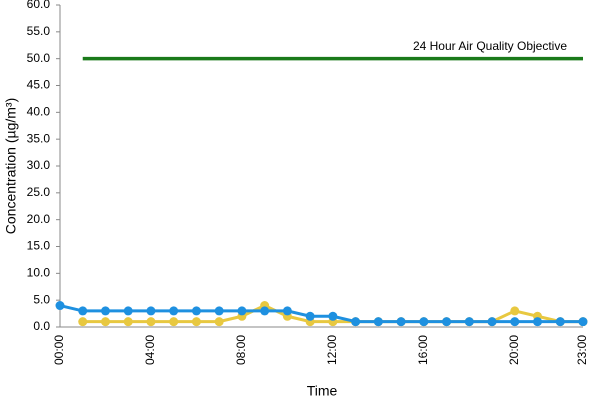  I want to click on y-tick-label: 60.0, so click(39, 5).